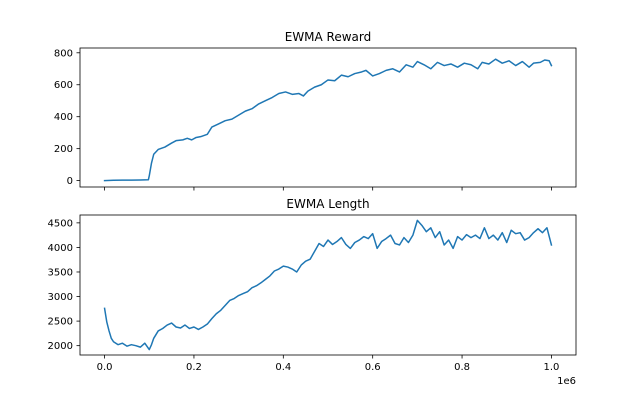 The width and height of the screenshot is (640, 400). What do you see at coordinates (60, 346) in the screenshot?
I see `length-ytick-label: 2000` at bounding box center [60, 346].